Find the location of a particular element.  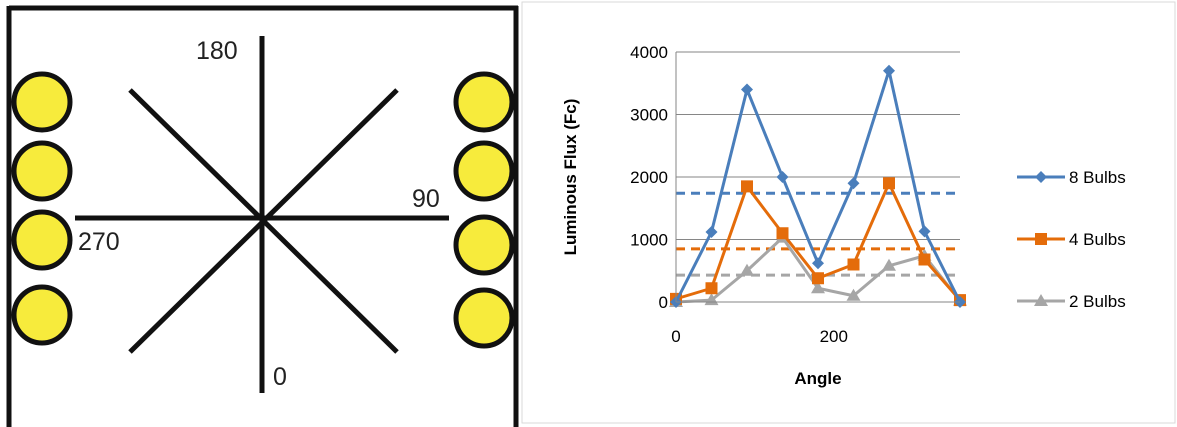

legend-label-2: 2 Bulbs is located at coordinates (1097, 301).